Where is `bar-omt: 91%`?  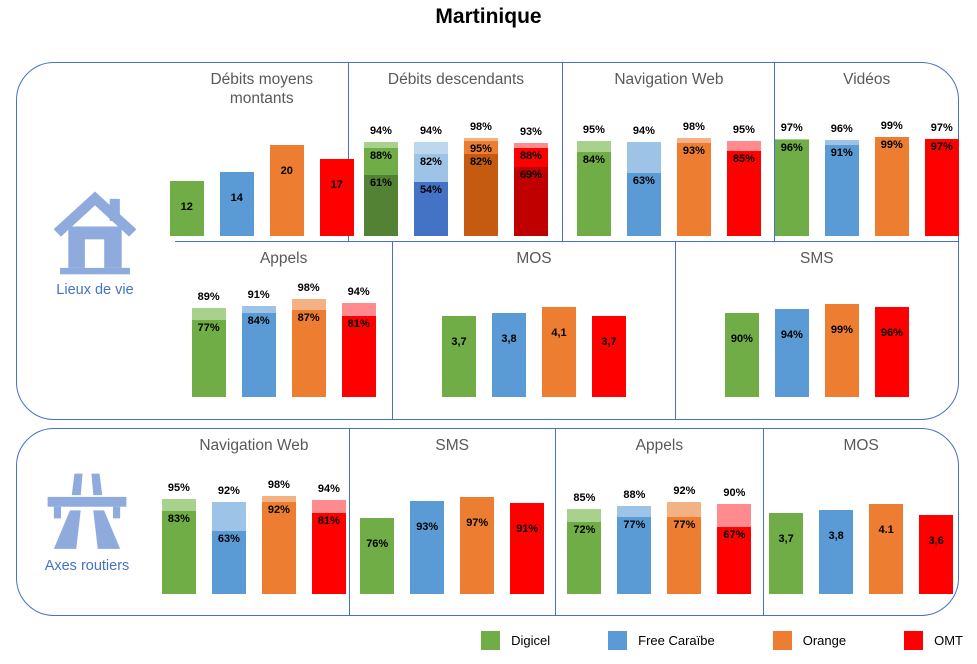 bar-omt: 91% is located at coordinates (527, 548).